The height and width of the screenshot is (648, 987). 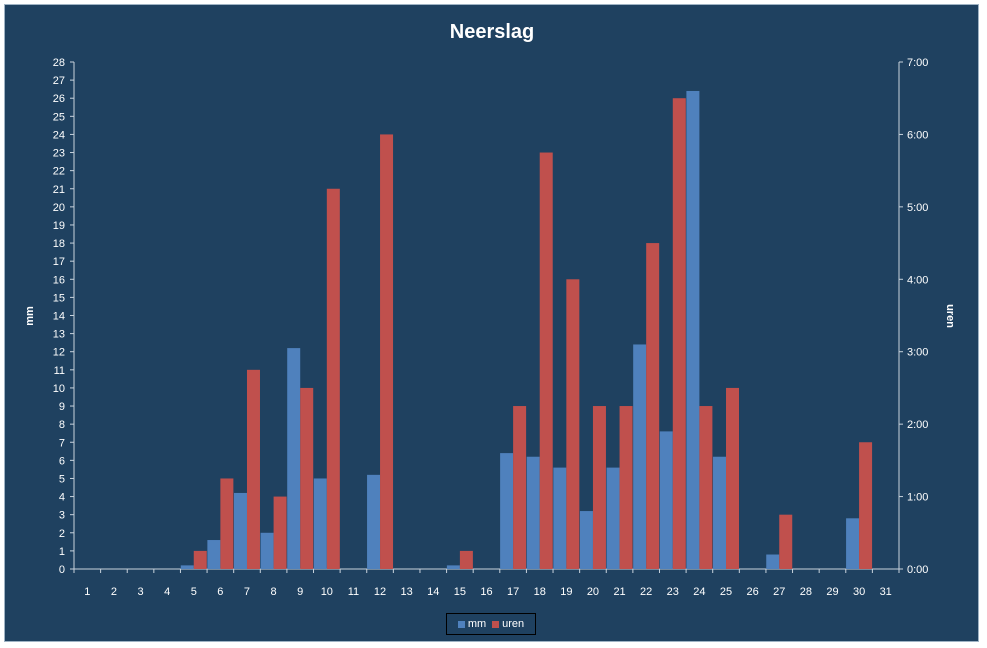 What do you see at coordinates (477, 624) in the screenshot?
I see `legend-label-mm: mm` at bounding box center [477, 624].